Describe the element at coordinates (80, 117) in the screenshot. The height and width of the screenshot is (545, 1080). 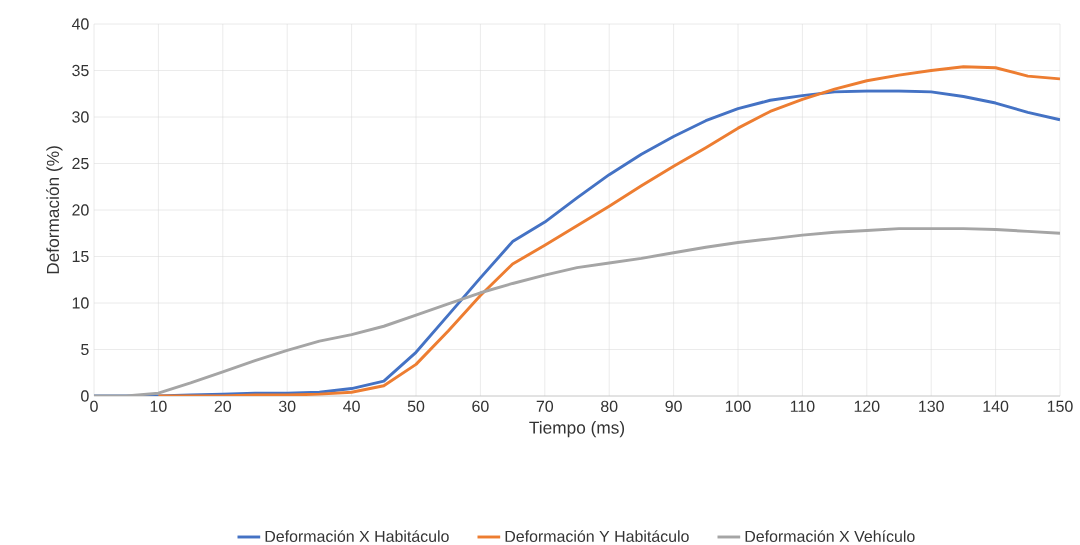
I see `y-tick-label: 30` at that location.